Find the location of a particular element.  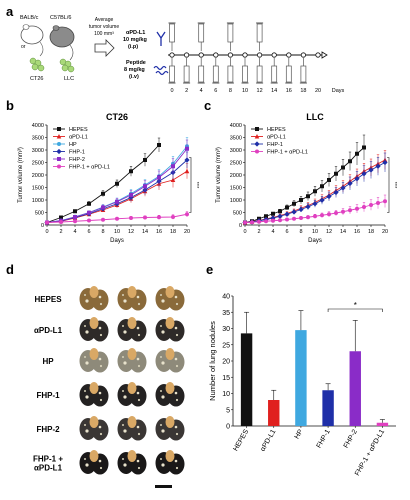

x-tick-label: HEPES is located at coordinates (241, 440).